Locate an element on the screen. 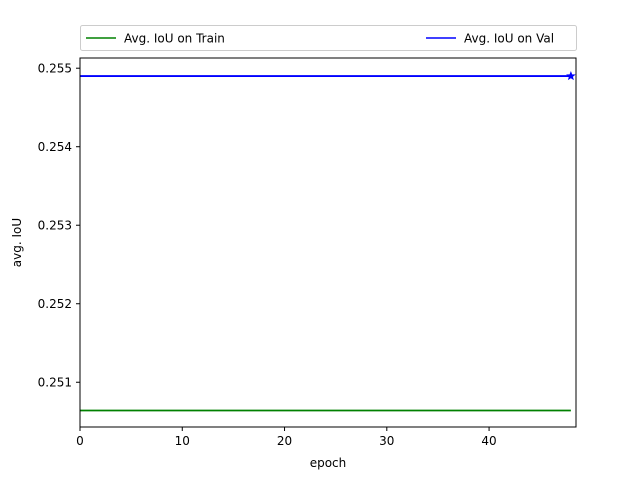 This screenshot has width=640, height=480. best-value-star-marker is located at coordinates (571, 76).